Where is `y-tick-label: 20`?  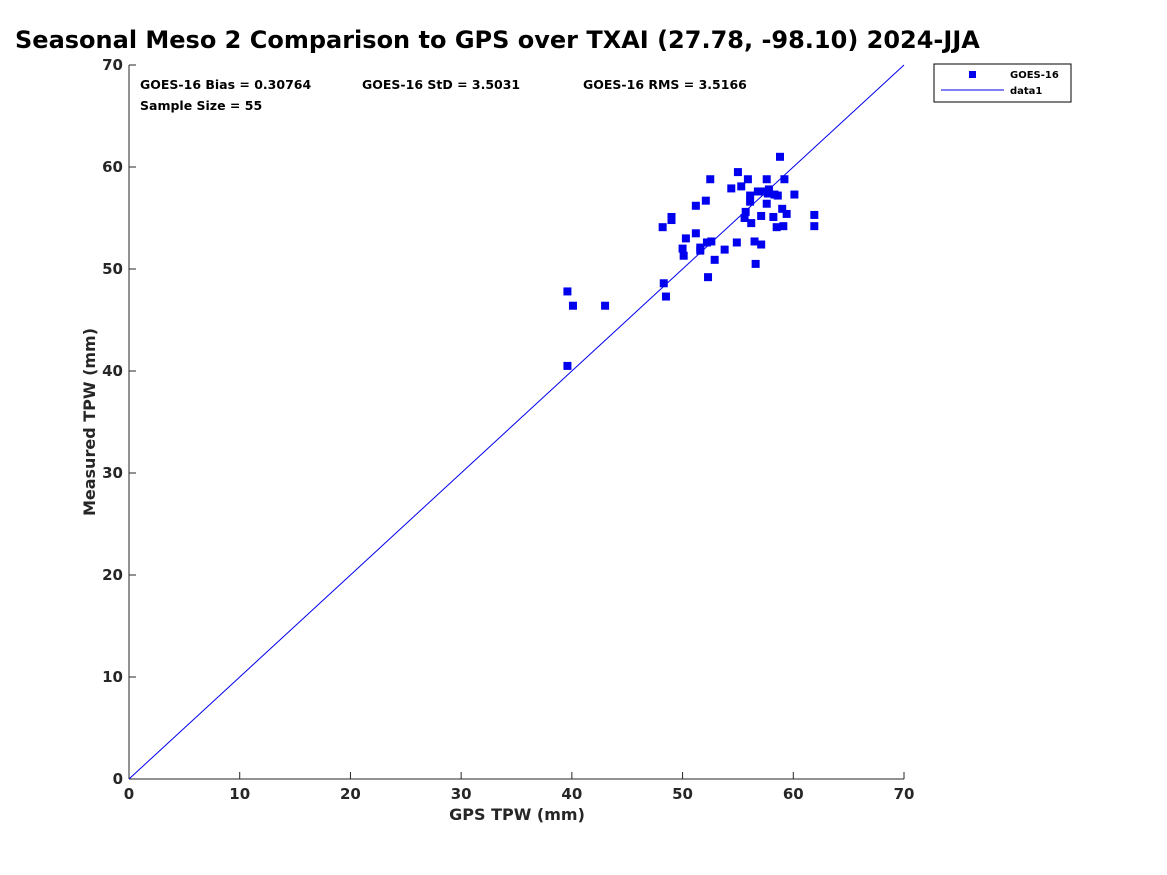
y-tick-label: 20 is located at coordinates (112, 575).